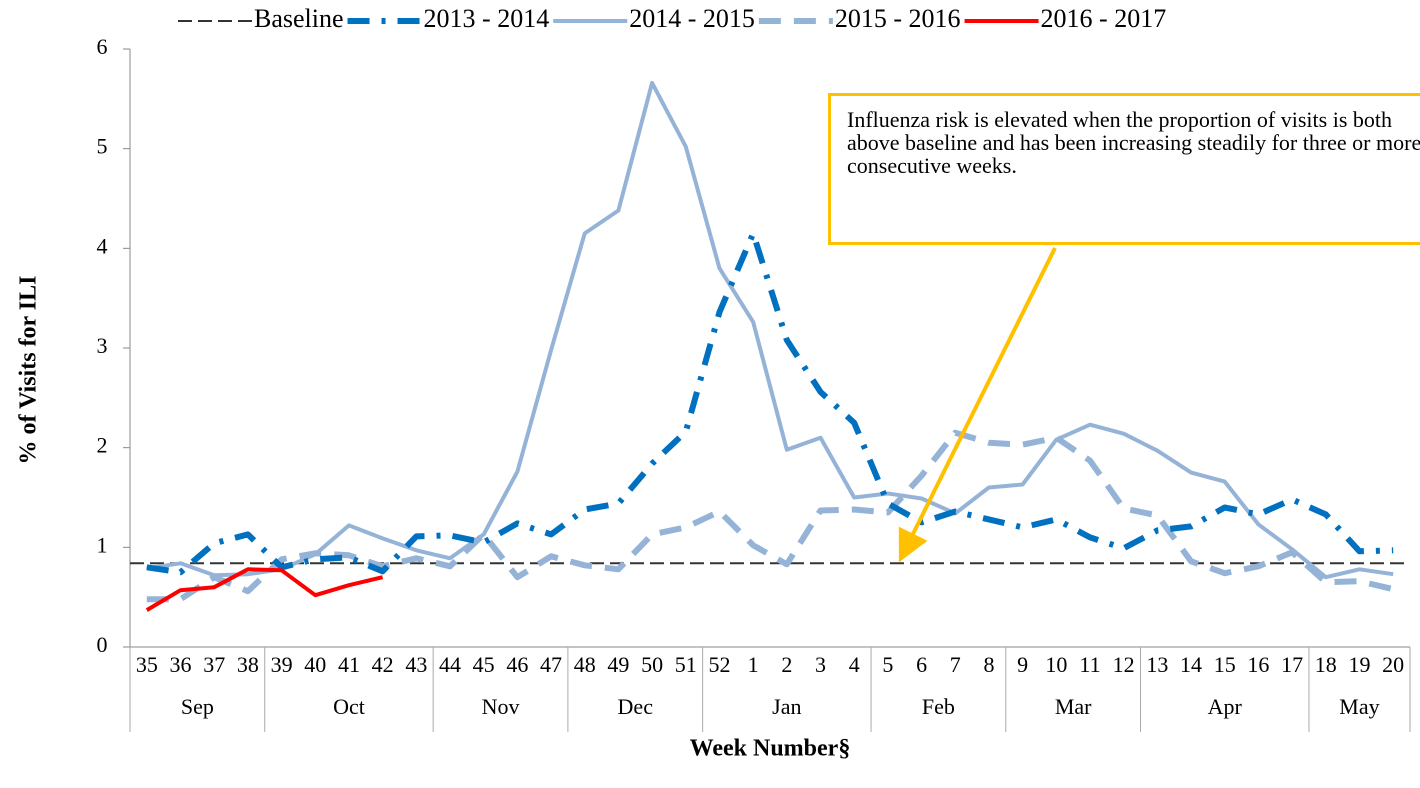 The width and height of the screenshot is (1420, 788). I want to click on legend-label: 2016 - 2017, so click(1104, 18).